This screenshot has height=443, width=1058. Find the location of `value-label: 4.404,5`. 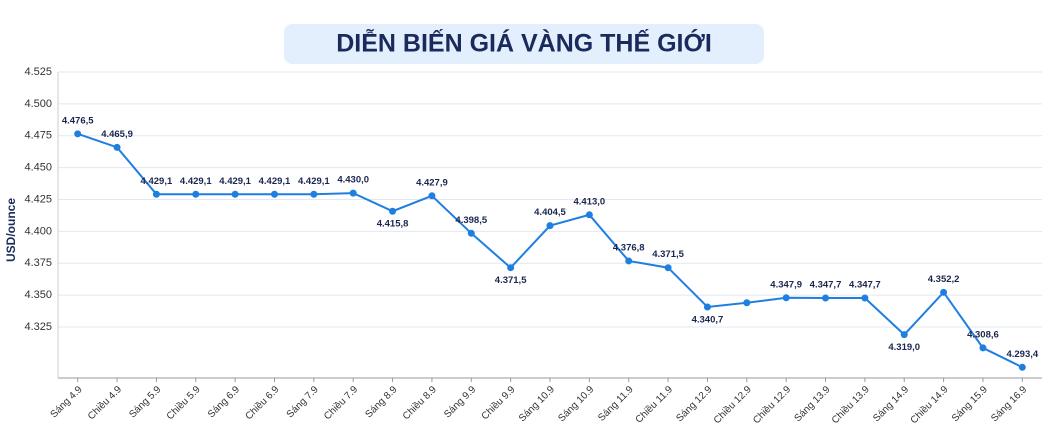

value-label: 4.404,5 is located at coordinates (550, 212).